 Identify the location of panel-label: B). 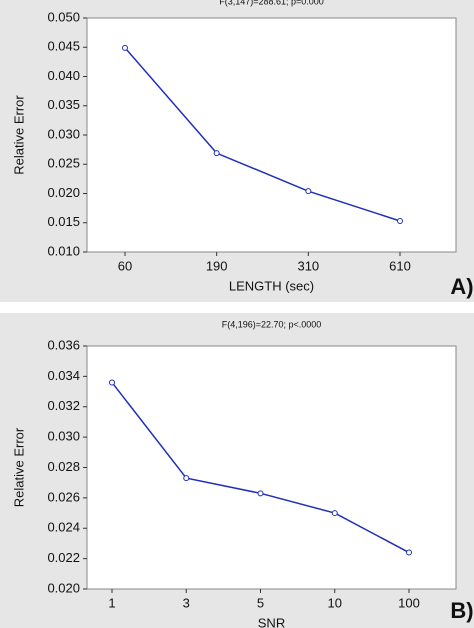
(461, 610).